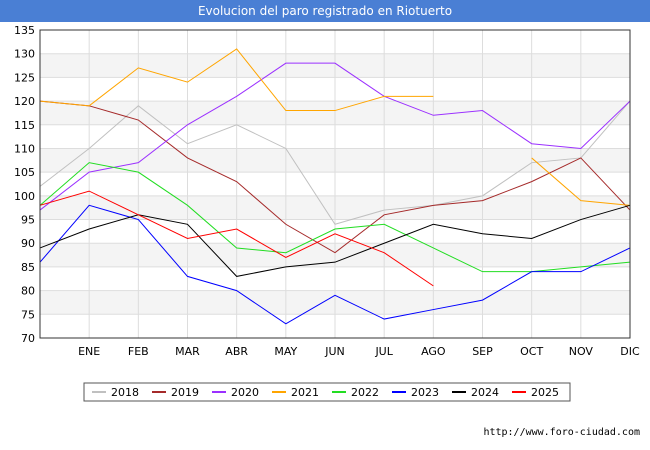 The width and height of the screenshot is (650, 450). What do you see at coordinates (485, 392) in the screenshot?
I see `legend-label-2024: 2024` at bounding box center [485, 392].